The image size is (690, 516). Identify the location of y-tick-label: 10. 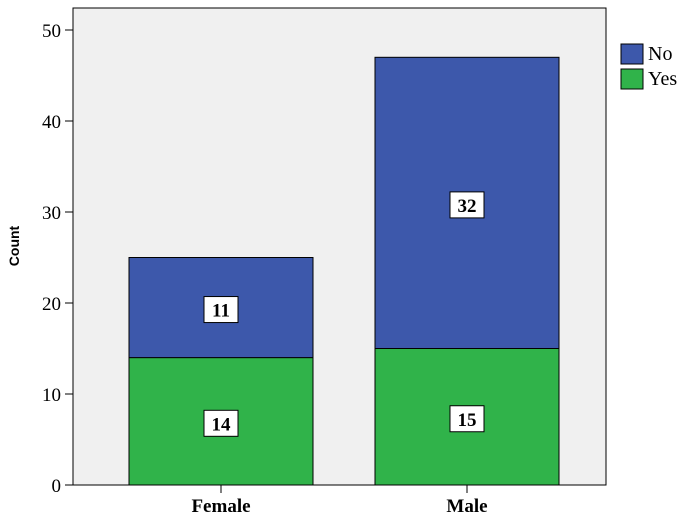
(51, 395).